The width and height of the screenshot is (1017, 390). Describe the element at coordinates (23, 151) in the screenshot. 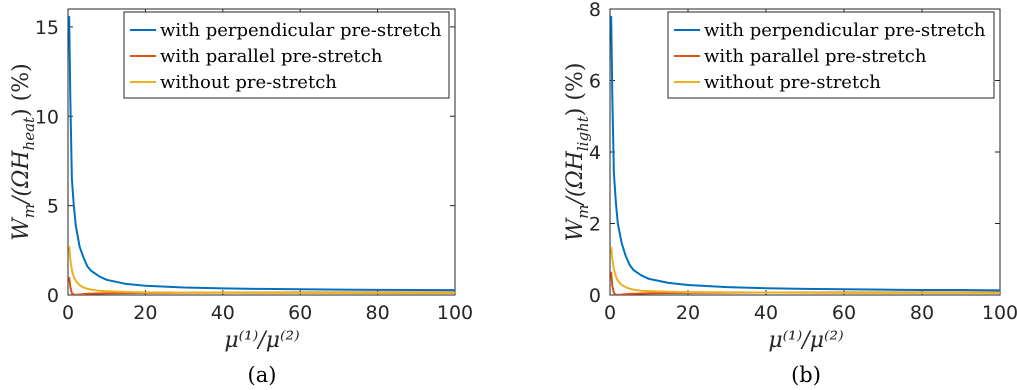

I see `y-axis-label: Wm/(ΩHheat) (%)` at that location.